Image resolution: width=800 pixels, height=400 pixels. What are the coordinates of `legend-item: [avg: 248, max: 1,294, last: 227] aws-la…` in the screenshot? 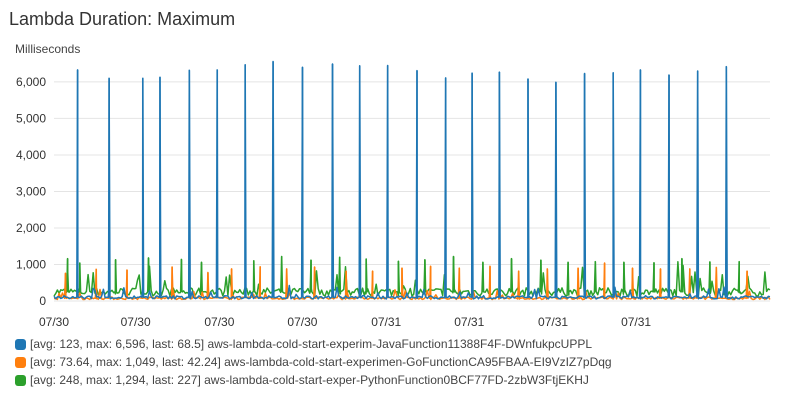 It's located at (313, 380).